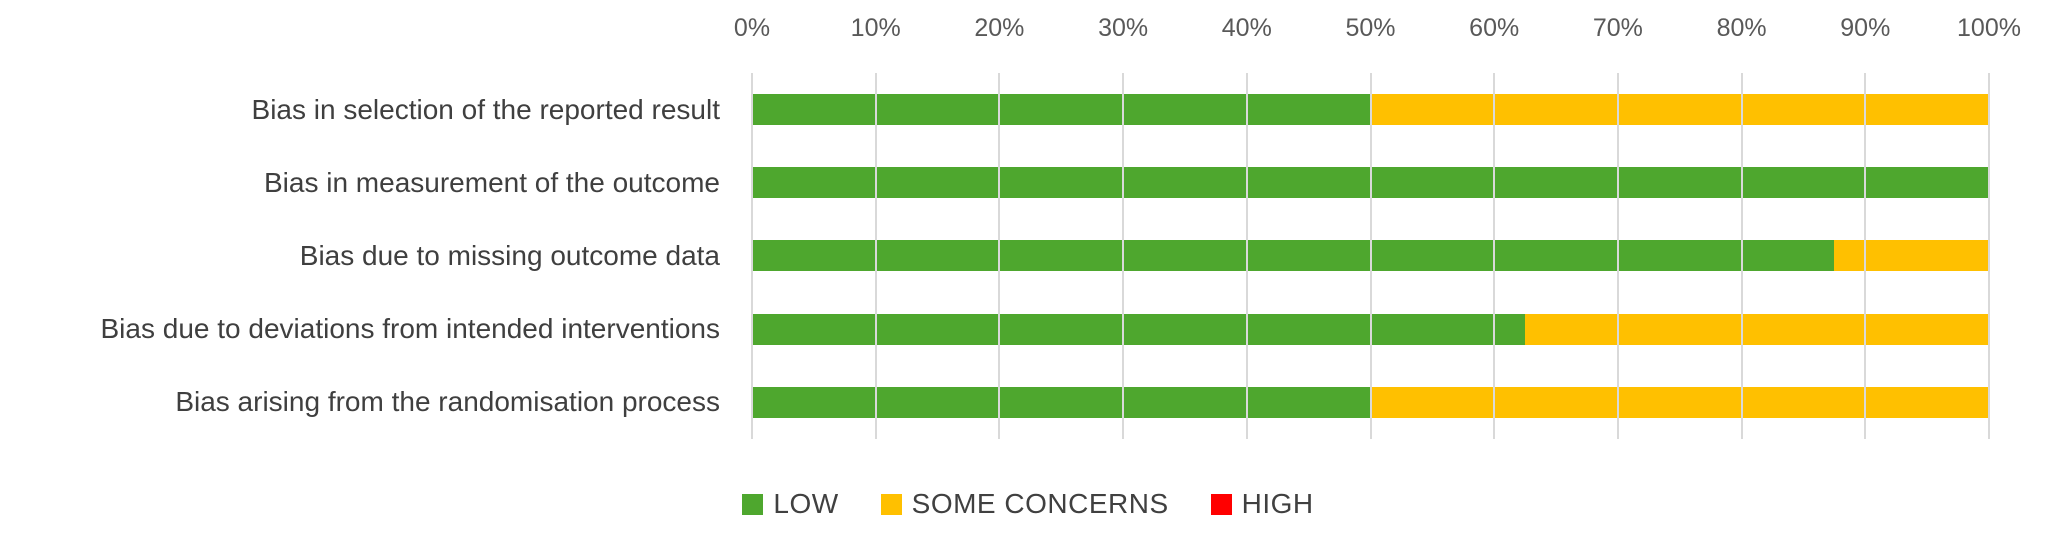 This screenshot has width=2056, height=553. I want to click on legend-item-low: LOW, so click(790, 504).